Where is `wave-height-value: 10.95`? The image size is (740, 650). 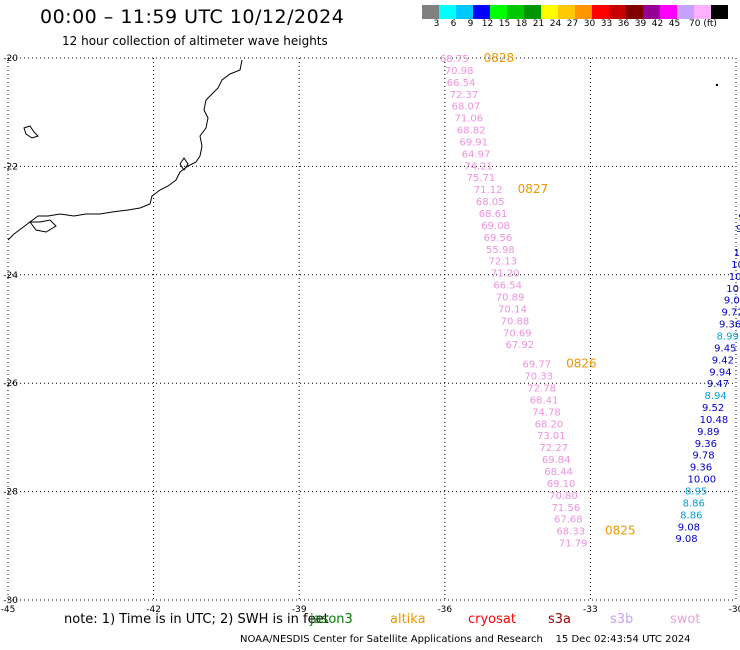
wave-height-value: 10.95 is located at coordinates (734, 277).